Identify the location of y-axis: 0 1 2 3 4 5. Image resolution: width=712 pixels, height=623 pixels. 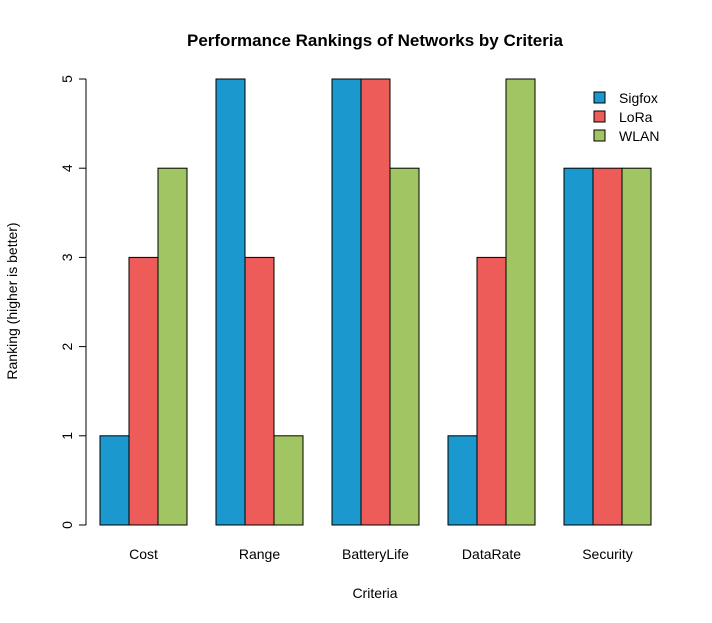
(73, 302).